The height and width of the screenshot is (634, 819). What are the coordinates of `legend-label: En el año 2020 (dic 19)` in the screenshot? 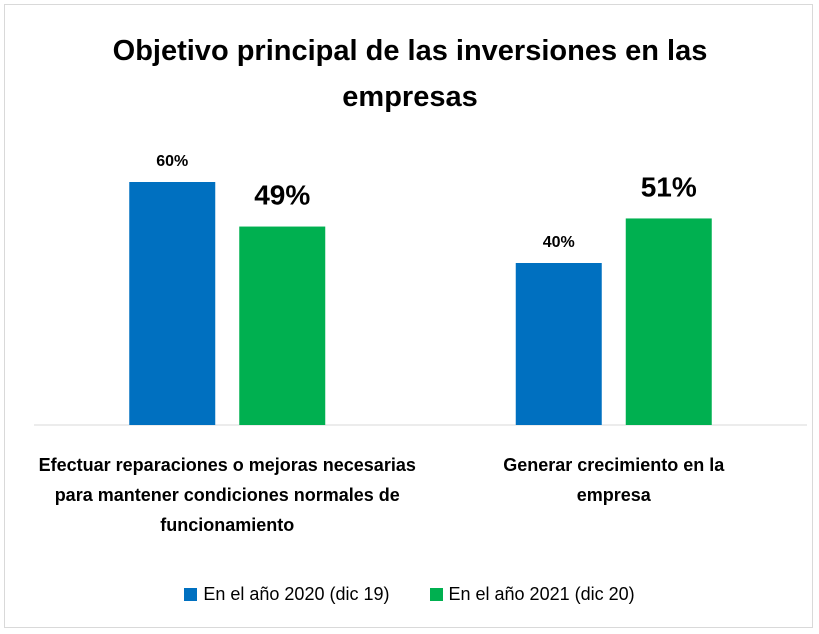 It's located at (296, 594).